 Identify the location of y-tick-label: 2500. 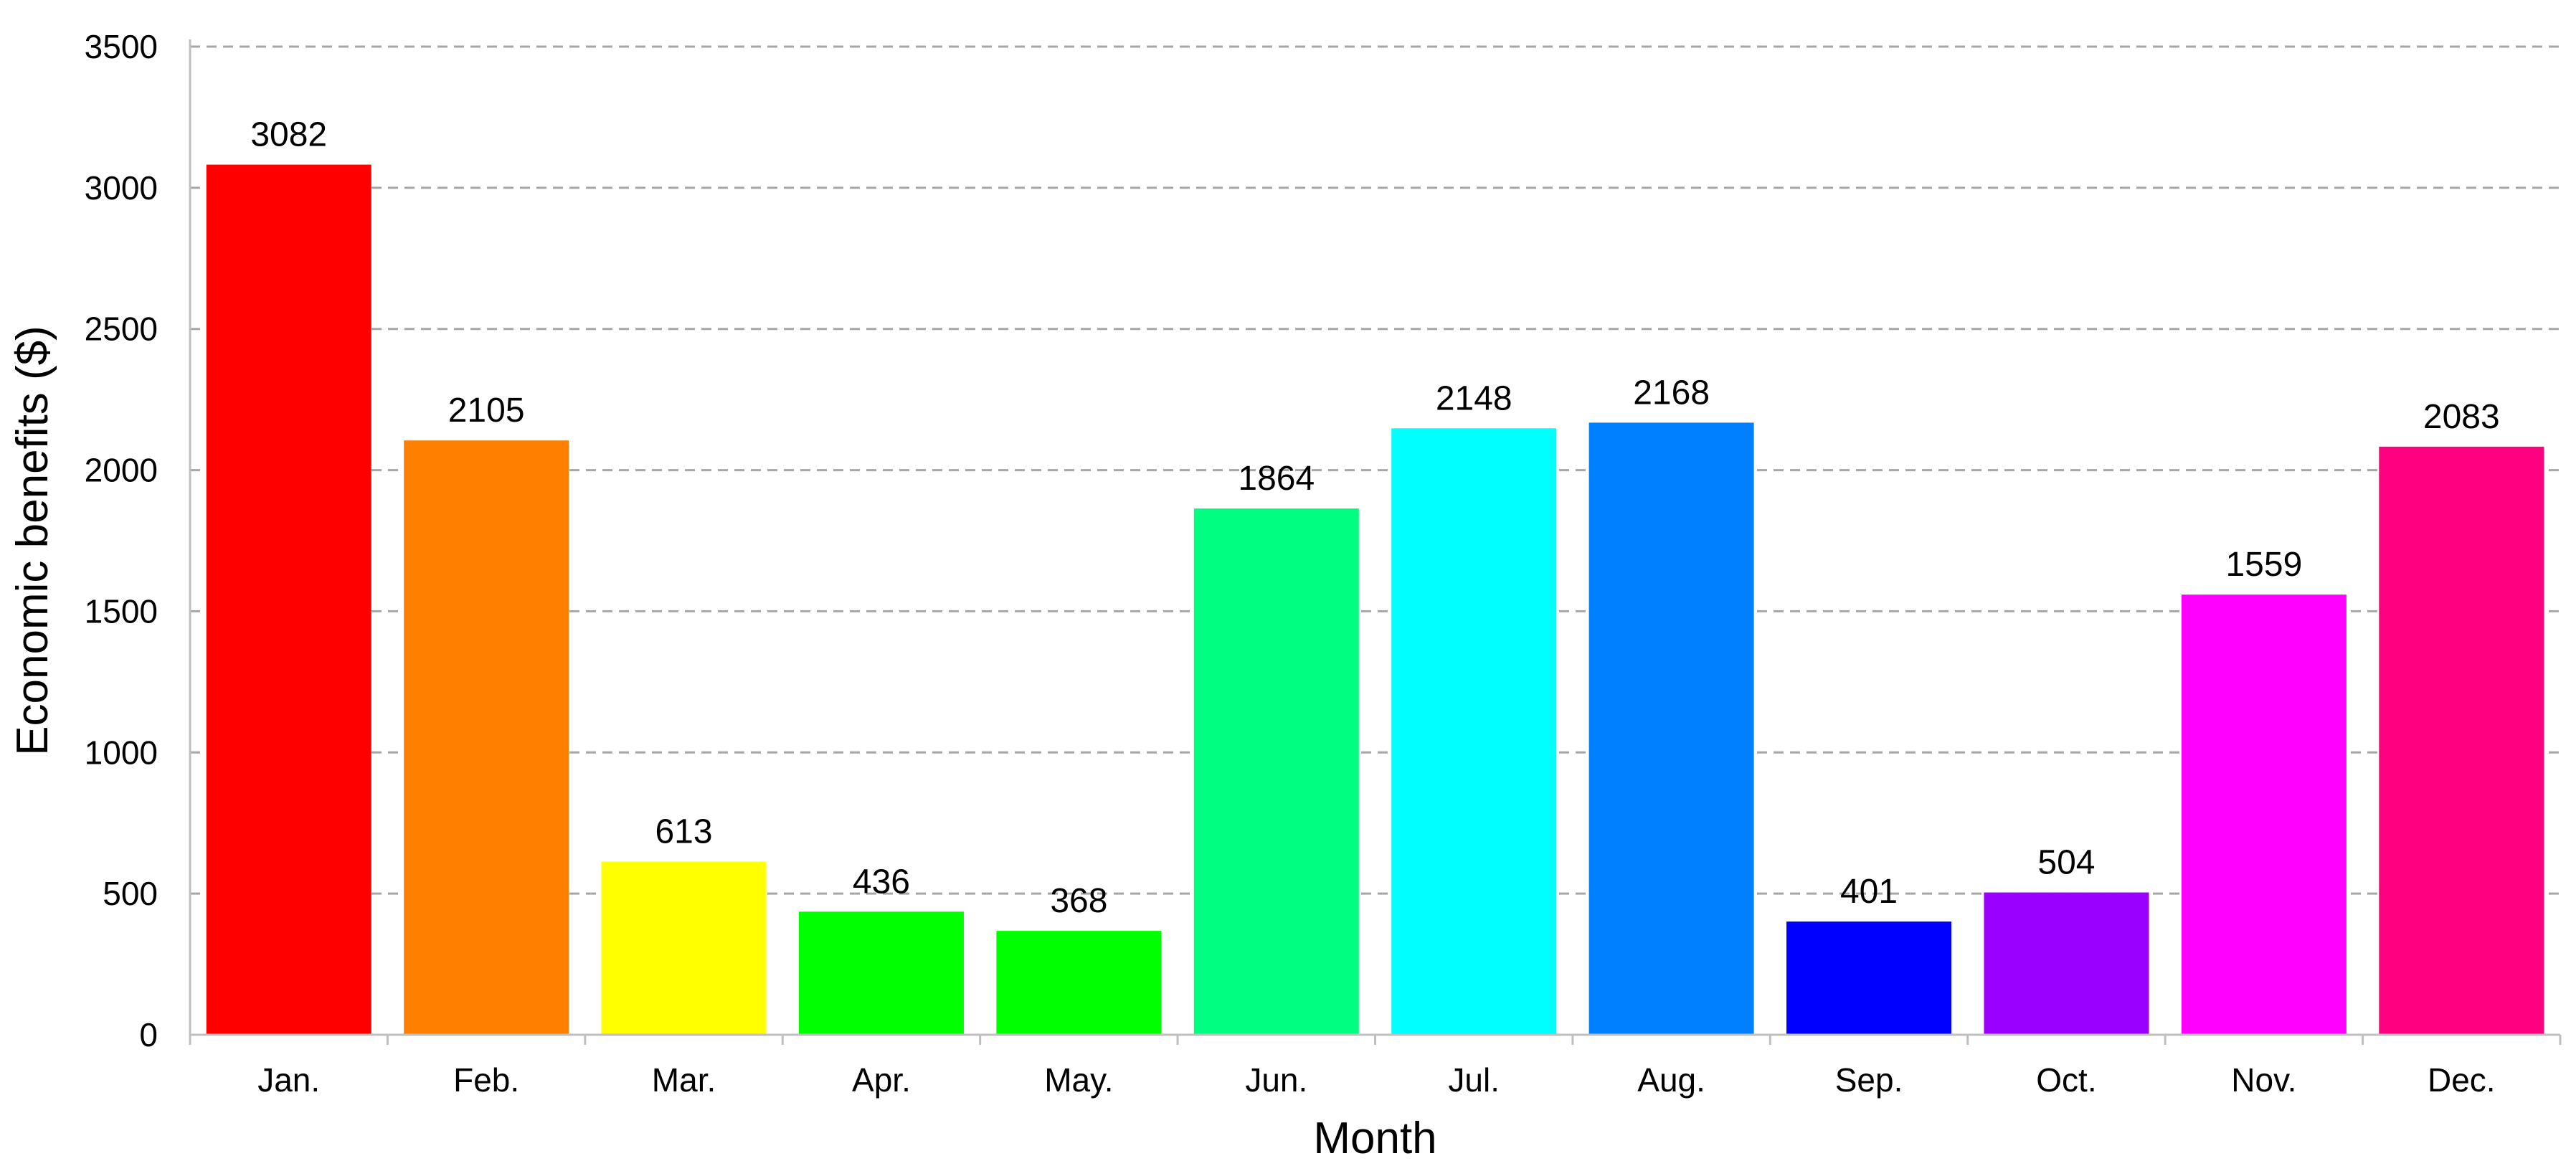
(121, 329).